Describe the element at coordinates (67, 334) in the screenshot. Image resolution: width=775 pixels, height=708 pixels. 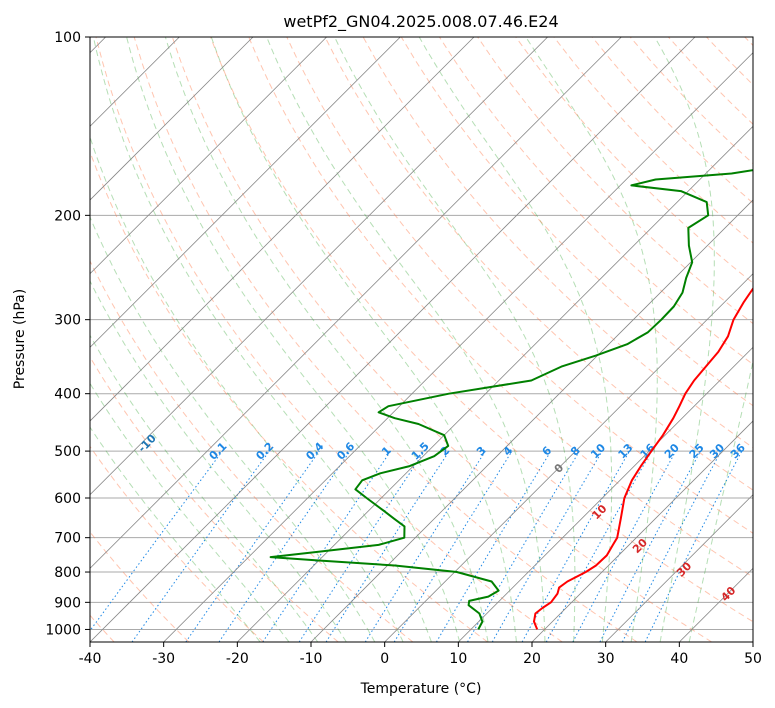
I see `y-axis-ticks: 100 200 300 400 500 600 700 800 900 1000` at that location.